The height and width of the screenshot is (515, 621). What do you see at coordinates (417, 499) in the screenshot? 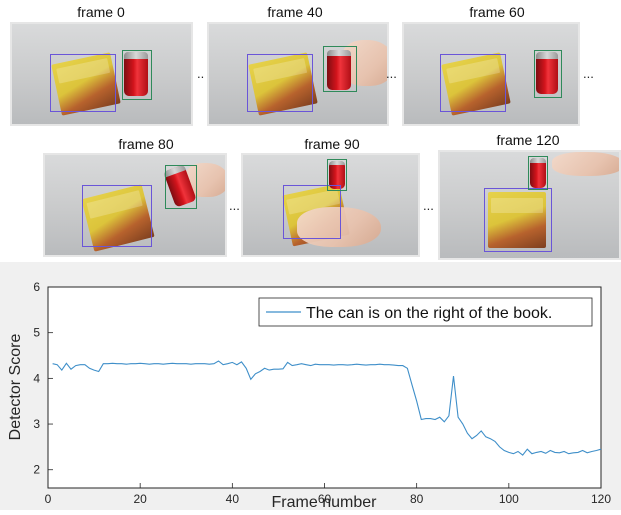
I see `x-tick-label: 80` at bounding box center [417, 499].